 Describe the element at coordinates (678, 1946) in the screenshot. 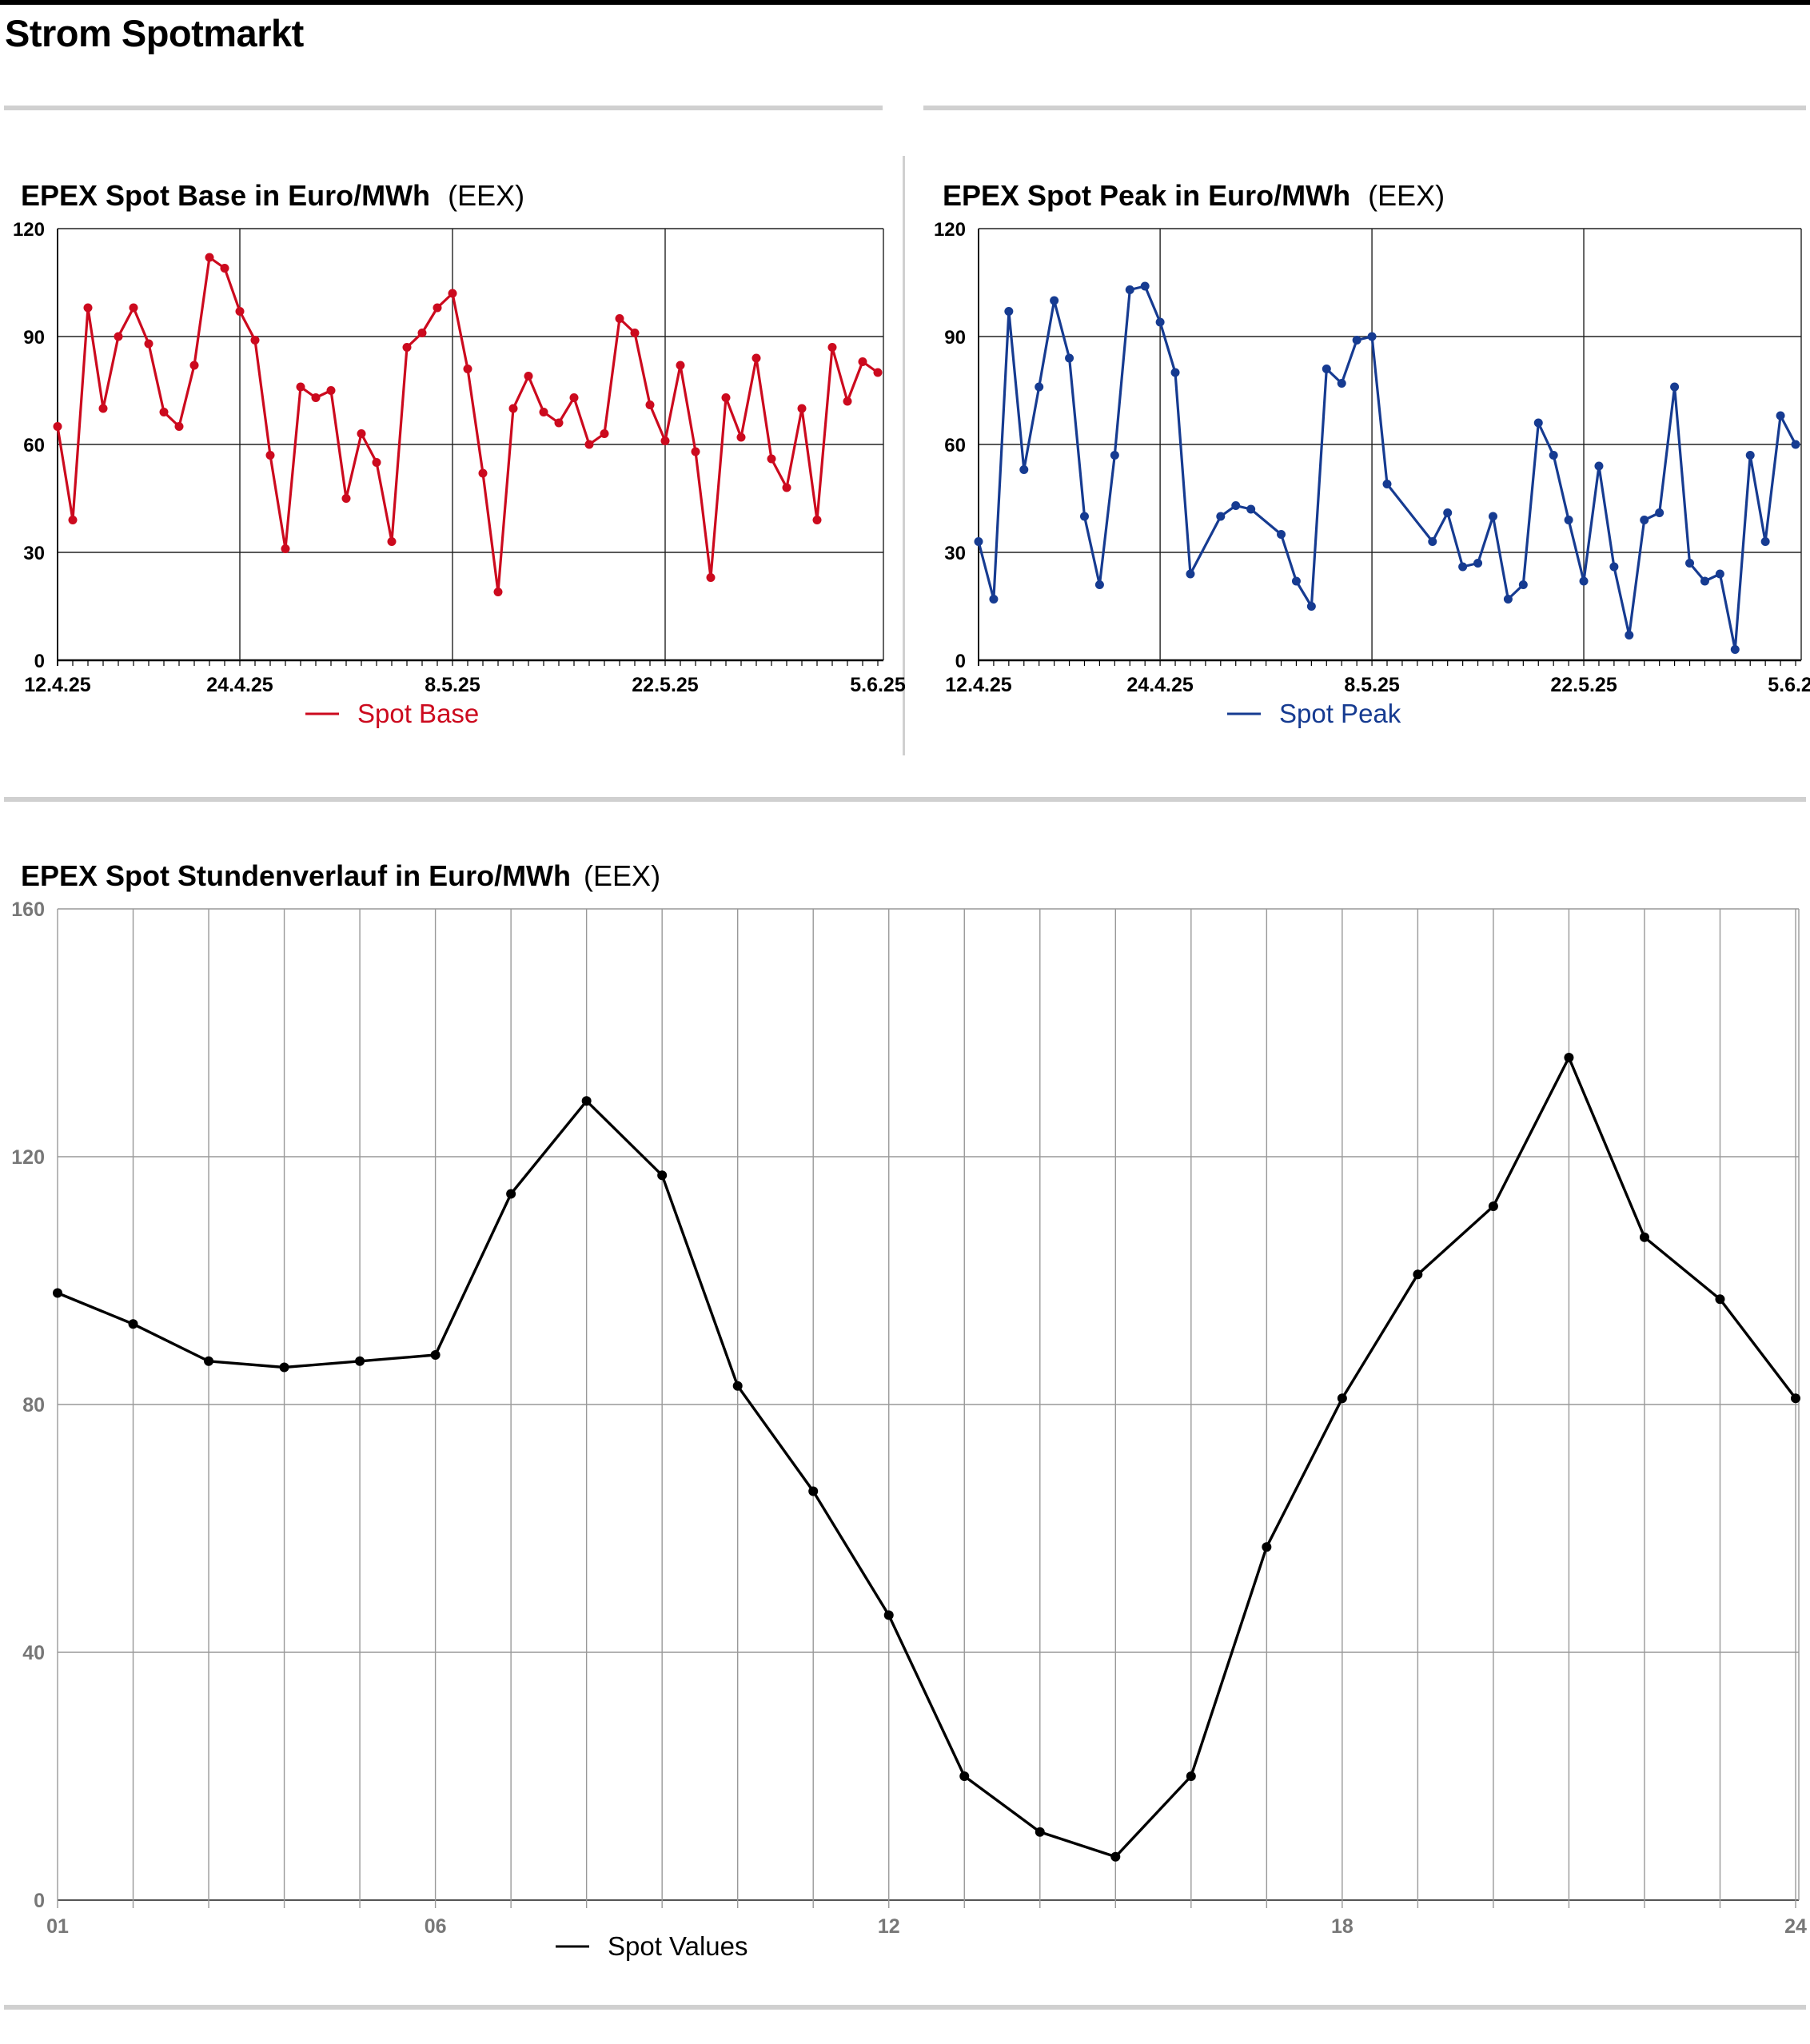

I see `legend-label: Spot Values` at that location.